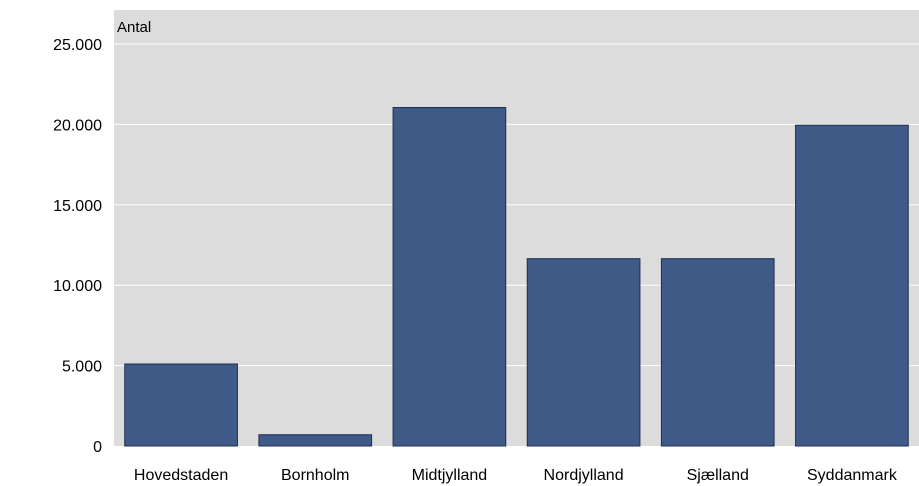 Image resolution: width=919 pixels, height=486 pixels. Describe the element at coordinates (315, 475) in the screenshot. I see `x-category-label: Bornholm` at that location.